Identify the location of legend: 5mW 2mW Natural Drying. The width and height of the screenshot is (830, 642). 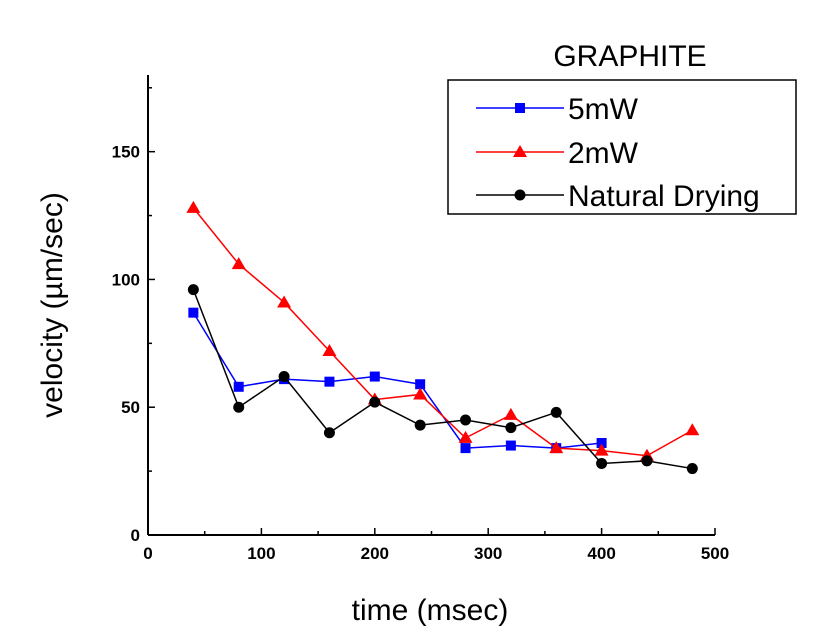
(622, 147).